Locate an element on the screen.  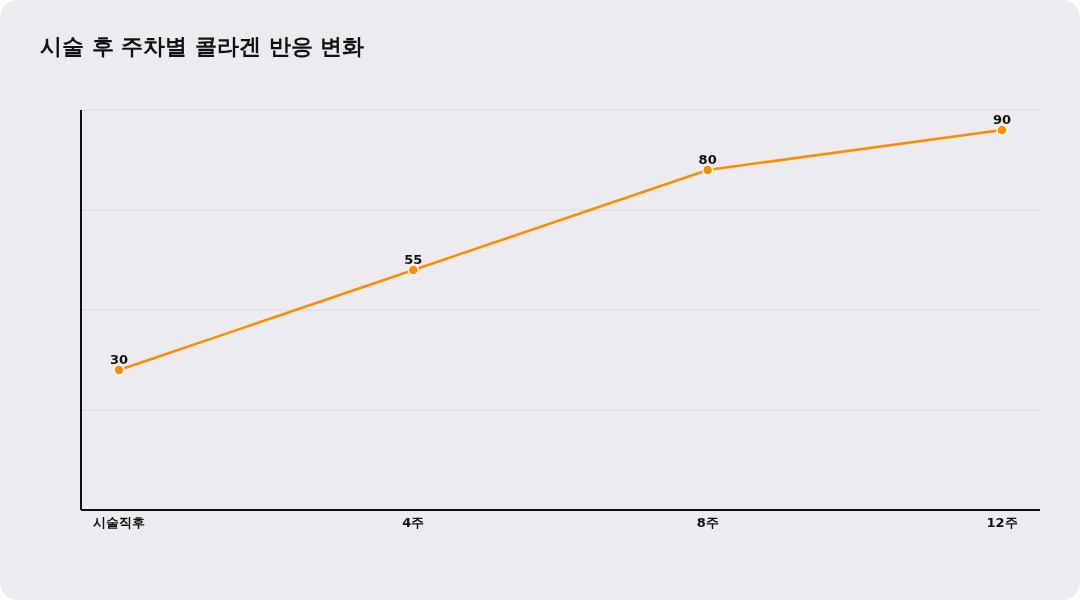
data-label: 55 is located at coordinates (413, 259).